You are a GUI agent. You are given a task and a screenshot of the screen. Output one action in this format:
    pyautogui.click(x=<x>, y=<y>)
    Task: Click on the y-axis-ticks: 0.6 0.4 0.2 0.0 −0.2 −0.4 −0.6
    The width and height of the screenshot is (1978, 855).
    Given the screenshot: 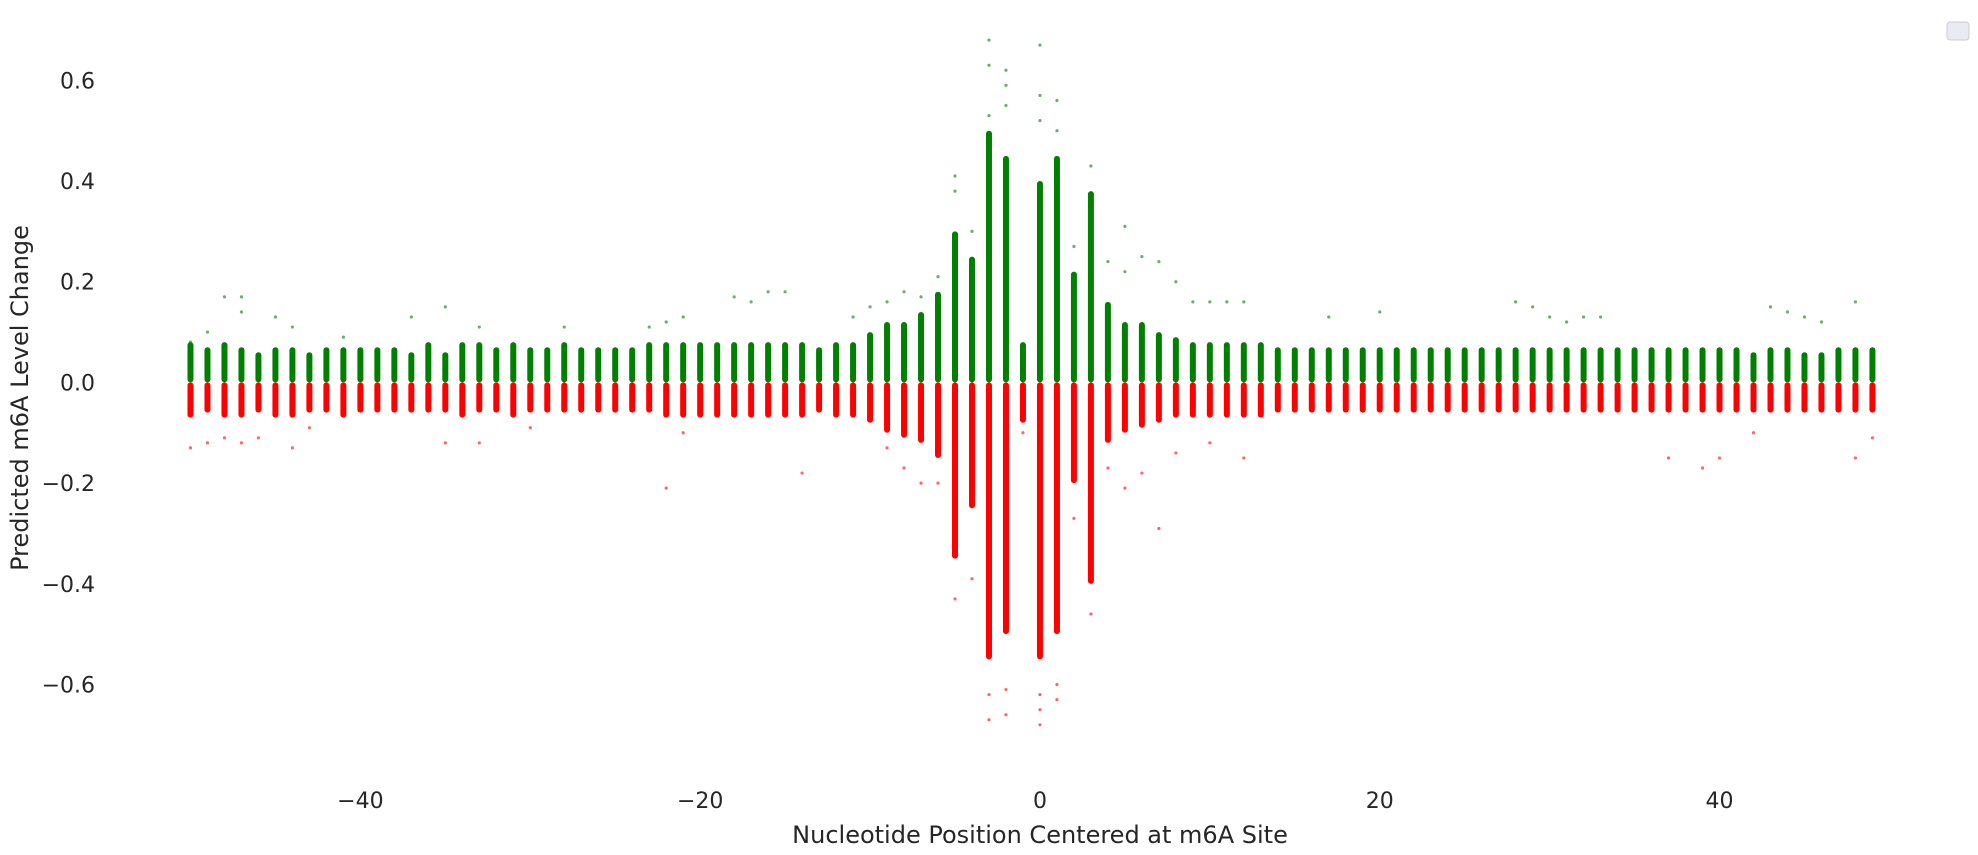 What is the action you would take?
    pyautogui.click(x=68, y=383)
    